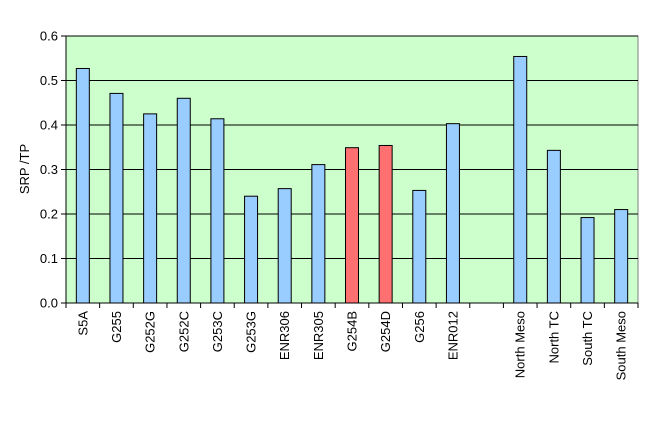 This screenshot has height=424, width=652. I want to click on x-tick-label: North Meso, so click(520, 344).